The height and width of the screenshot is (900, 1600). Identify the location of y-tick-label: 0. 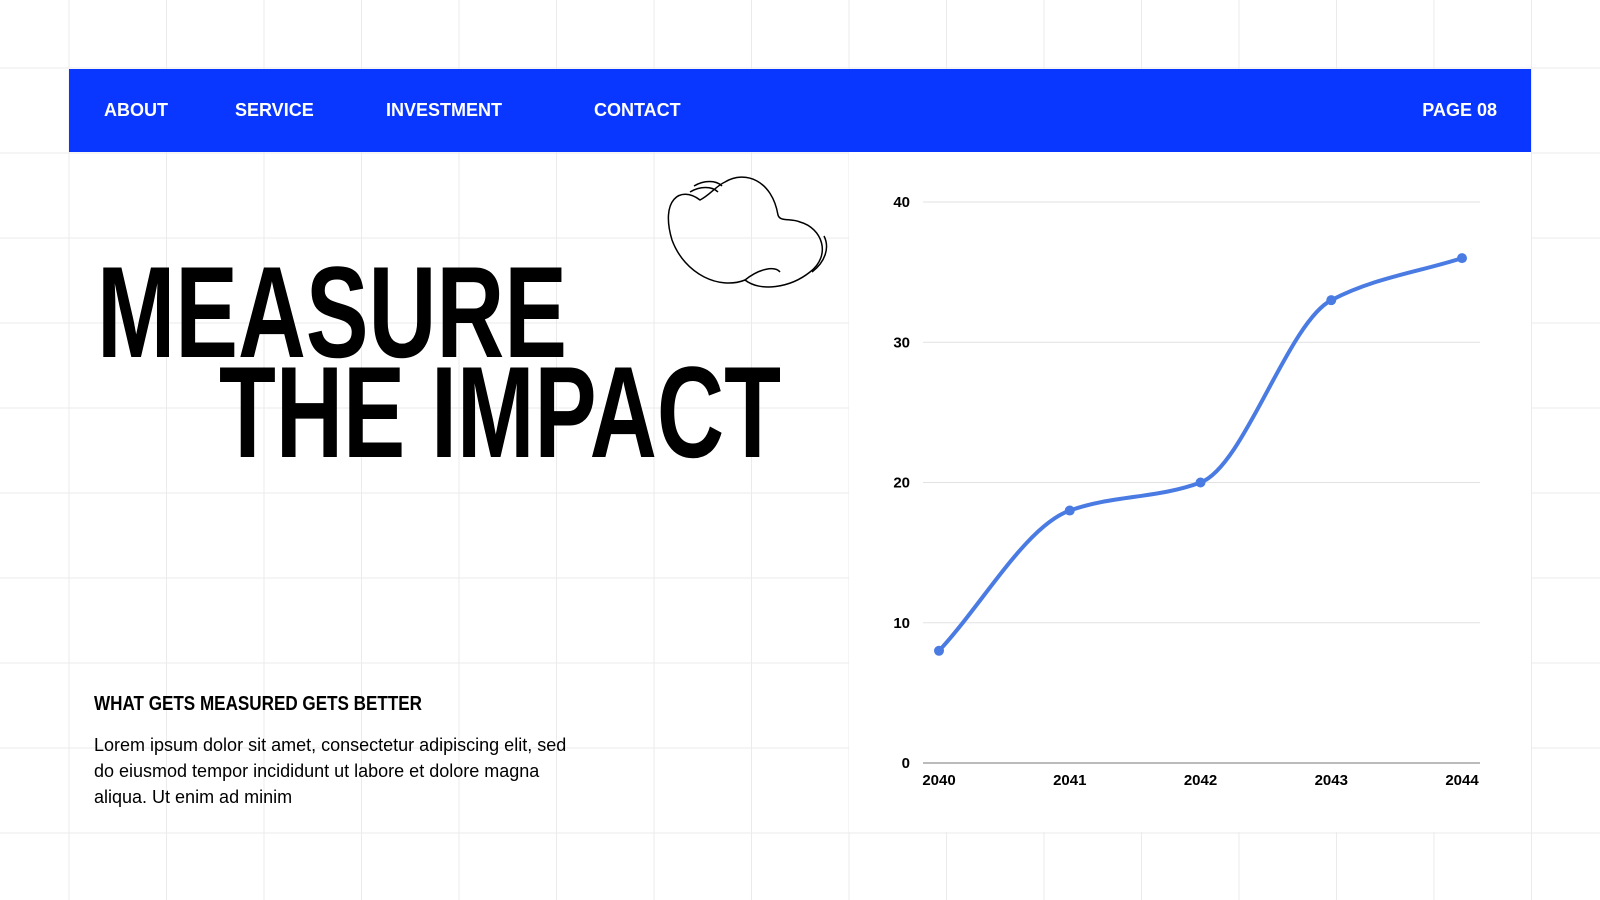
(906, 763).